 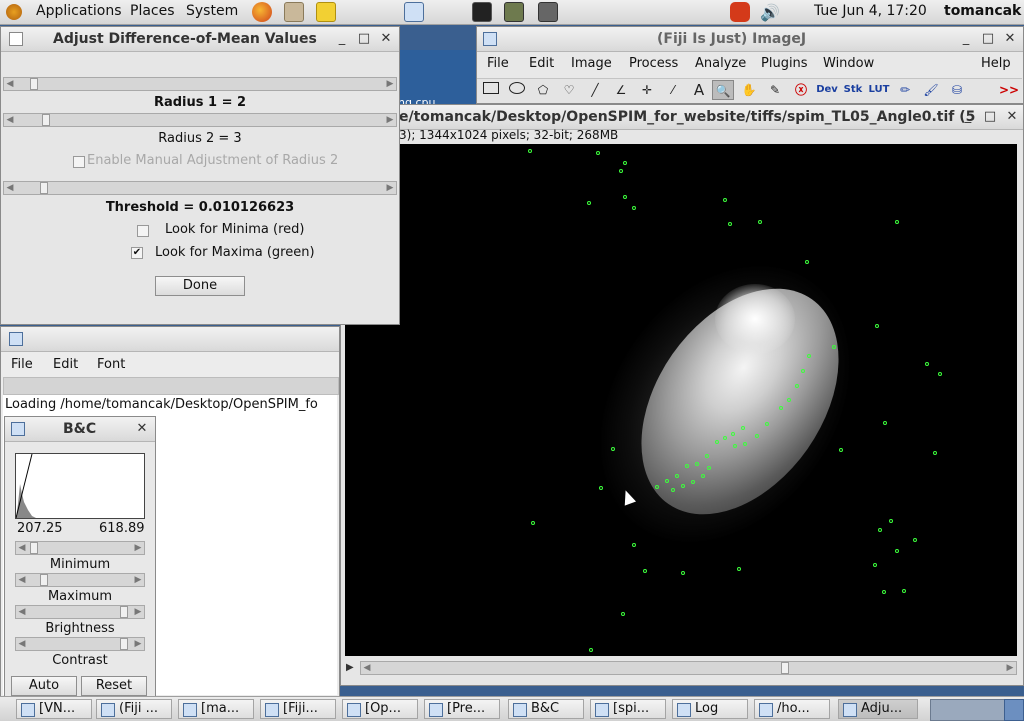 I want to click on minimum-slider: ◀ ▶, so click(x=80, y=548).